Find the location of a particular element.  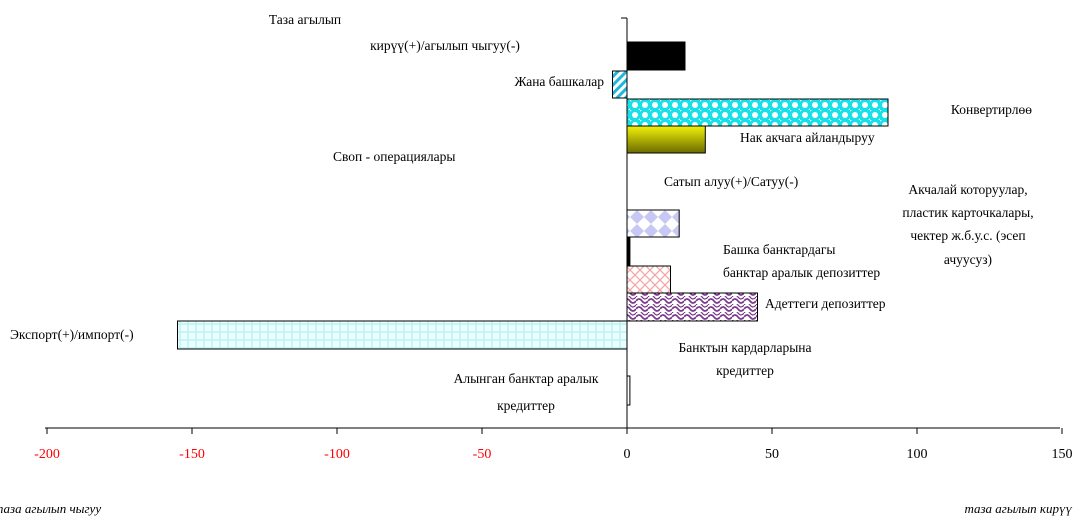

label-conversion: Конвертирлөө is located at coordinates (991, 109).